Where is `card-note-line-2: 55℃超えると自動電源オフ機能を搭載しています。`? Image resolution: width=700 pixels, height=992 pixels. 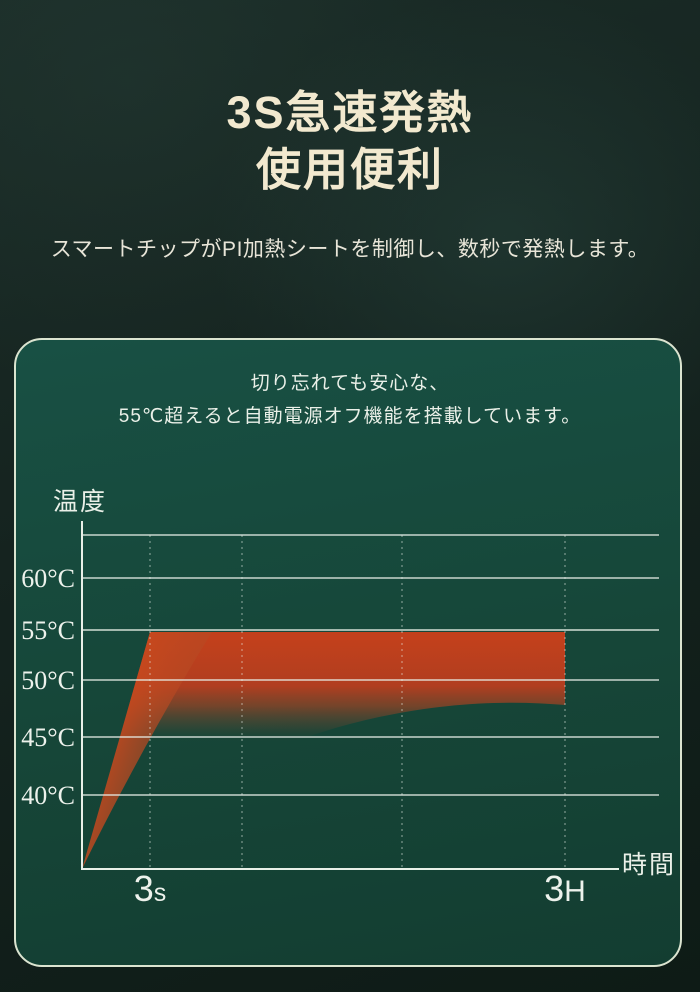 card-note-line-2: 55℃超えると自動電源オフ機能を搭載しています。 is located at coordinates (350, 416).